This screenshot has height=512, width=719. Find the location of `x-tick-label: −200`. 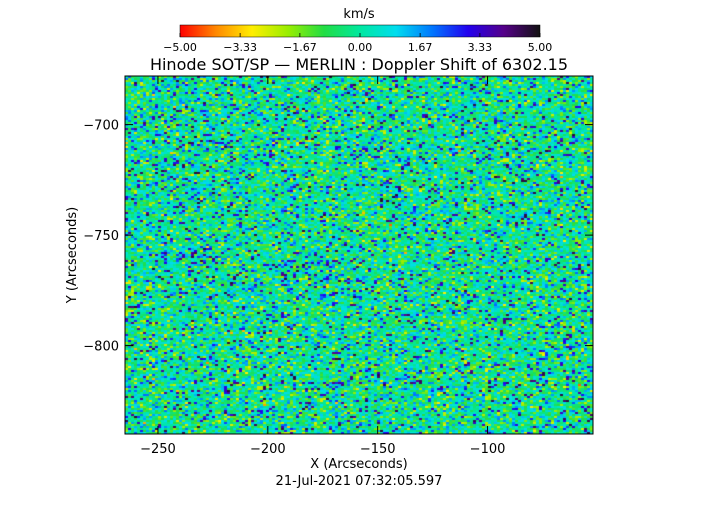

x-tick-label: −200 is located at coordinates (268, 449).